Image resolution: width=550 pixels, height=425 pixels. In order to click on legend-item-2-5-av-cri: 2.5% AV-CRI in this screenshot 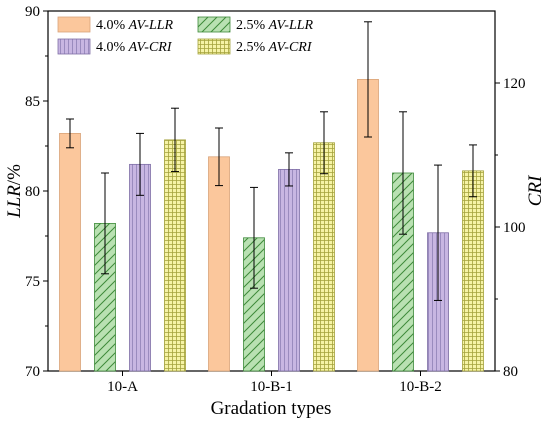, I will do `click(255, 46)`.